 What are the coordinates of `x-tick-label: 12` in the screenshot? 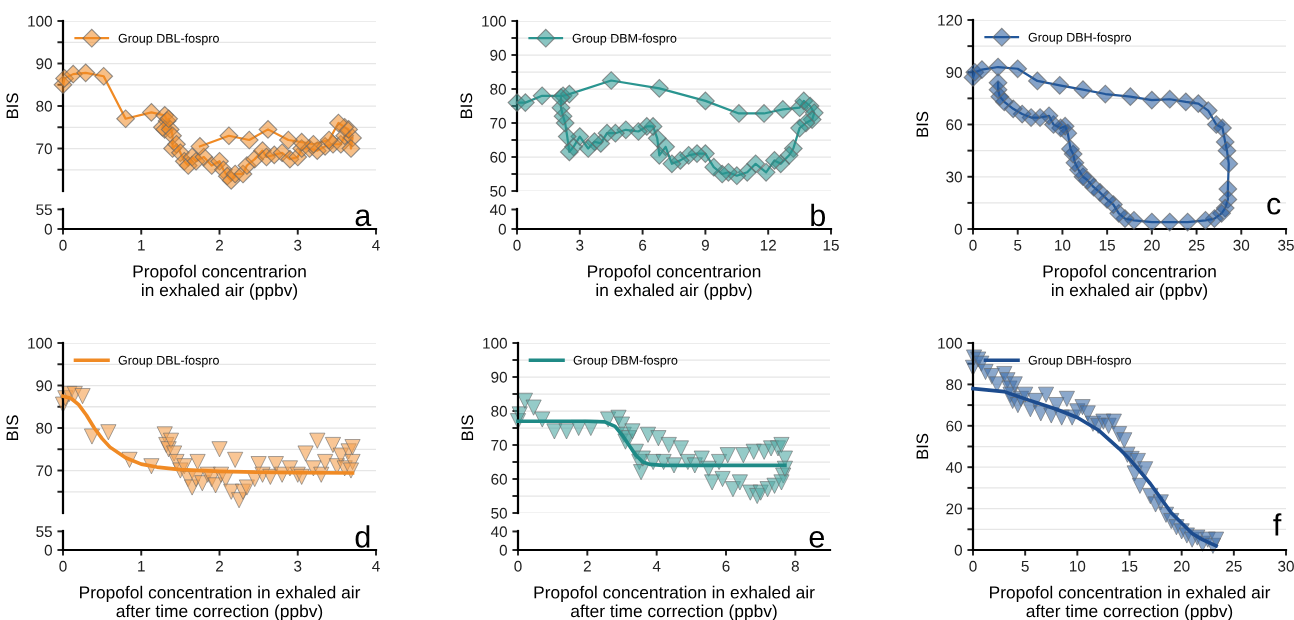 It's located at (768, 245).